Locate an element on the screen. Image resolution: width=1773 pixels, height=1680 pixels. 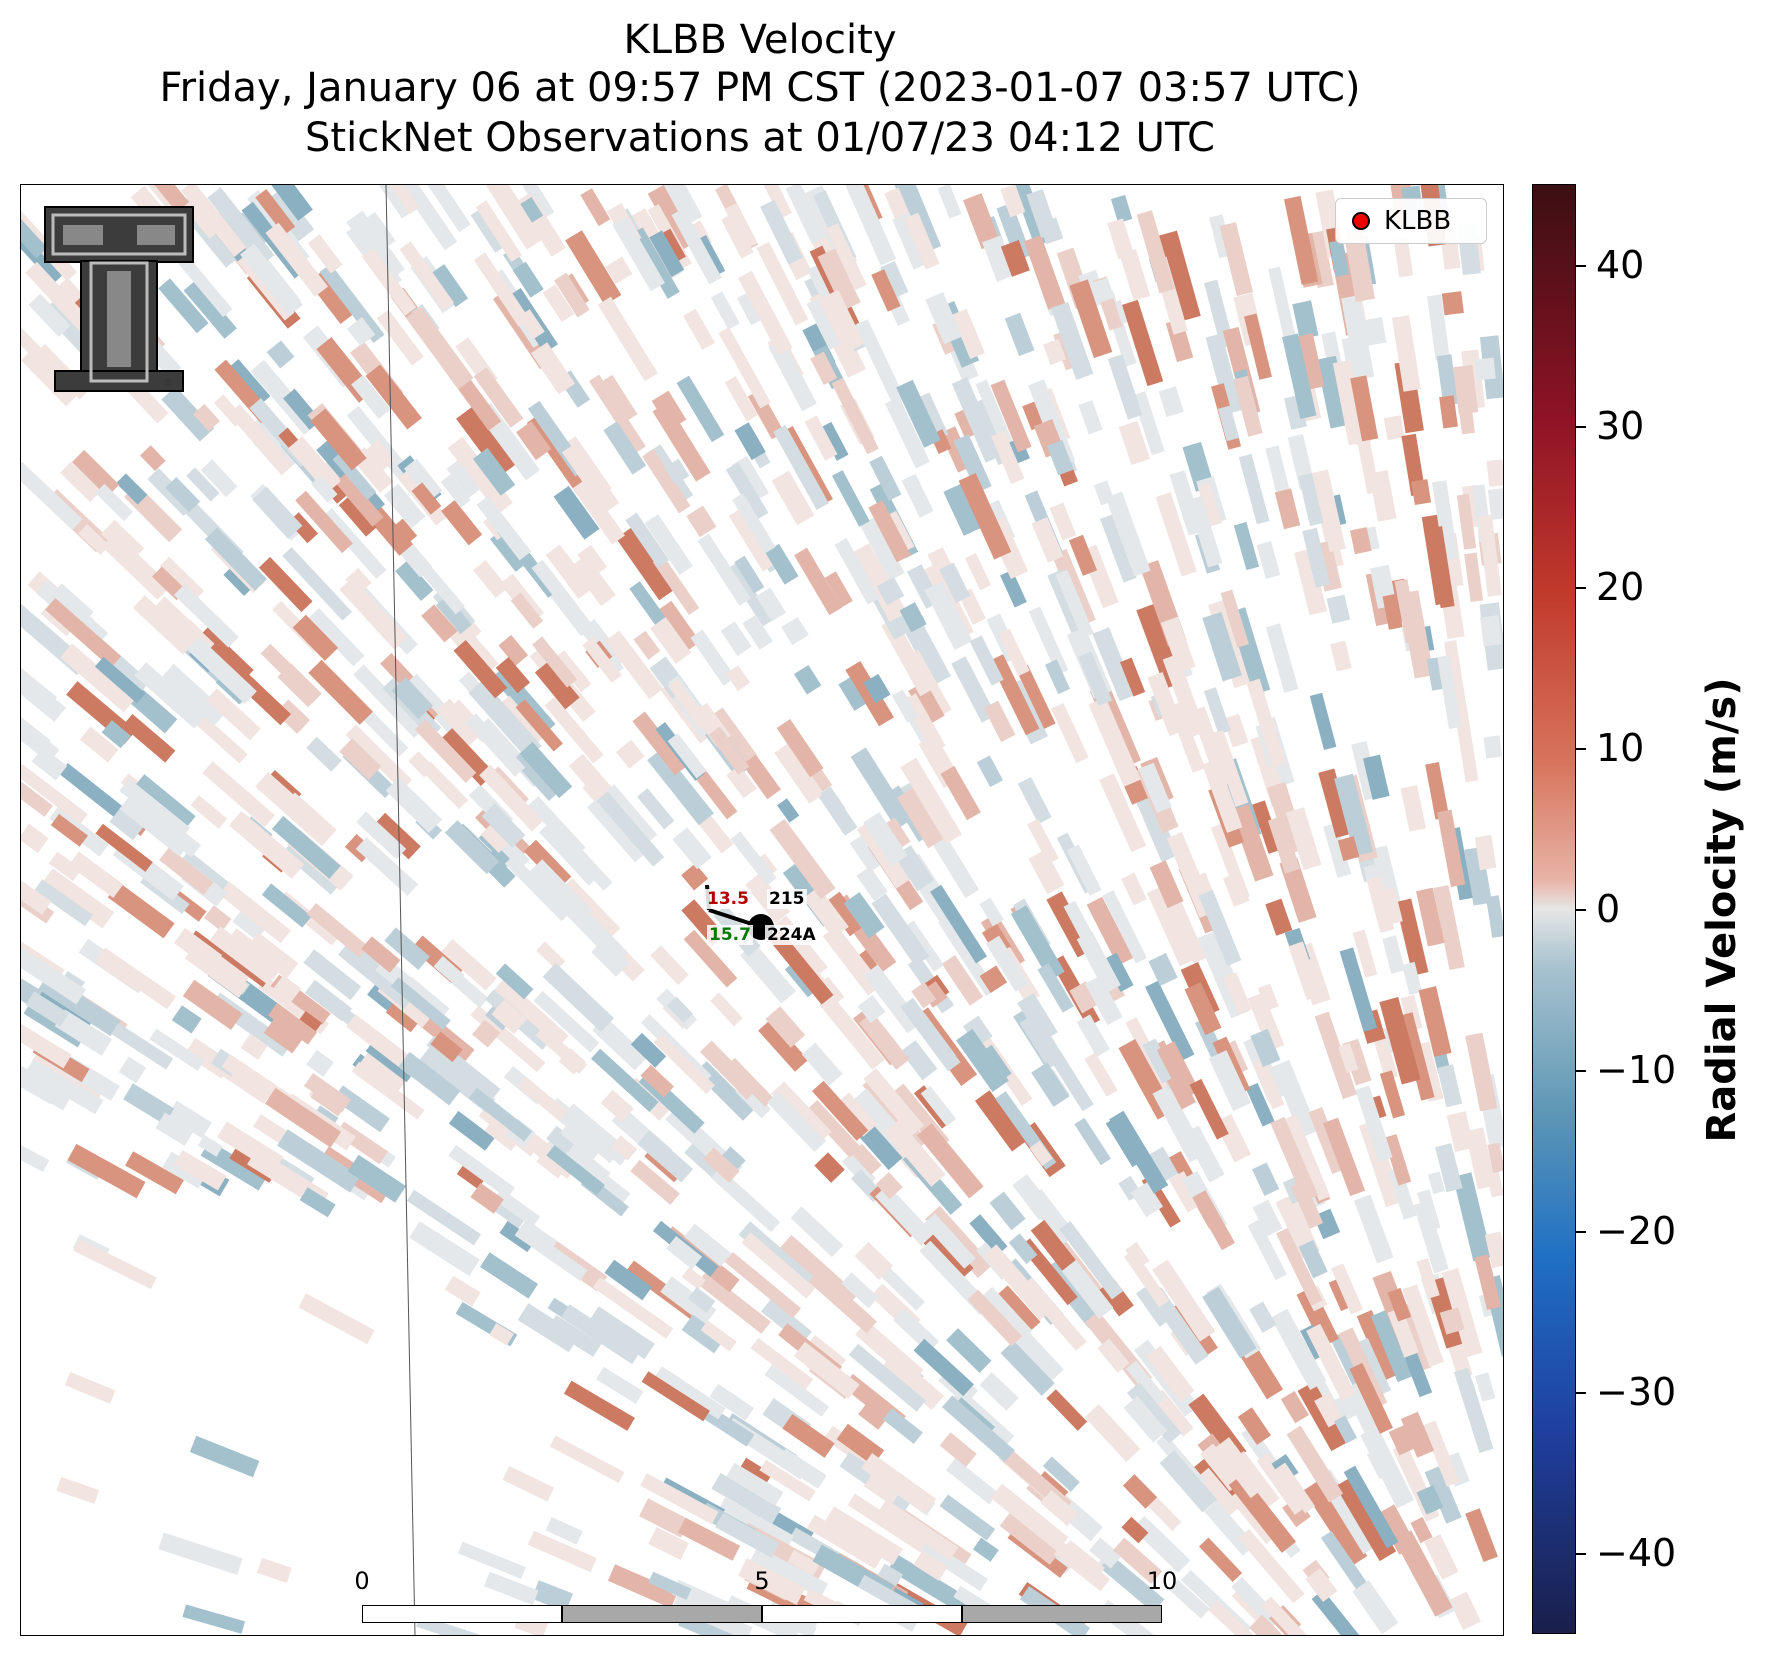
klbb-marker-icon is located at coordinates (1361, 221).